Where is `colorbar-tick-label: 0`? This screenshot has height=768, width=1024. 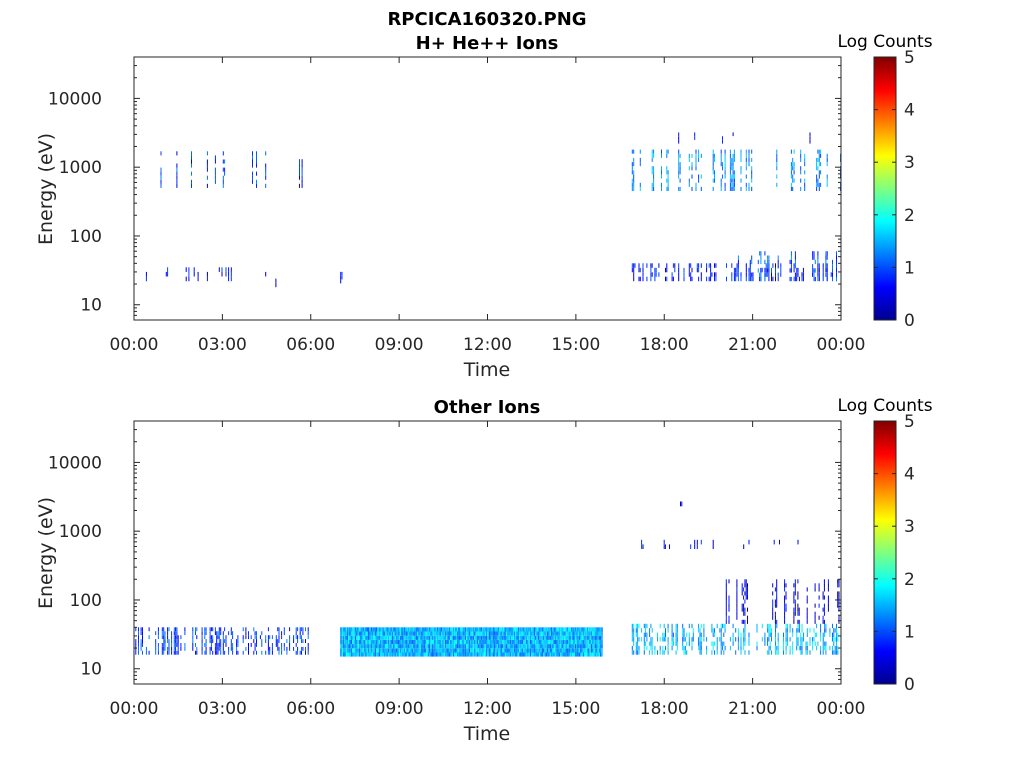
colorbar-tick-label: 0 is located at coordinates (909, 685).